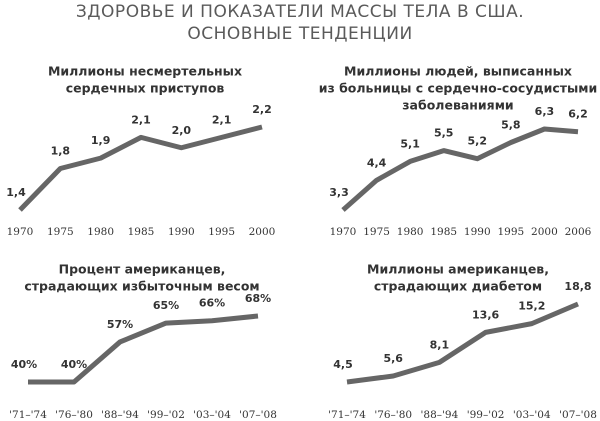 Image resolution: width=600 pixels, height=421 pixels. Describe the element at coordinates (166, 305) in the screenshot. I see `value-label: 65%` at that location.